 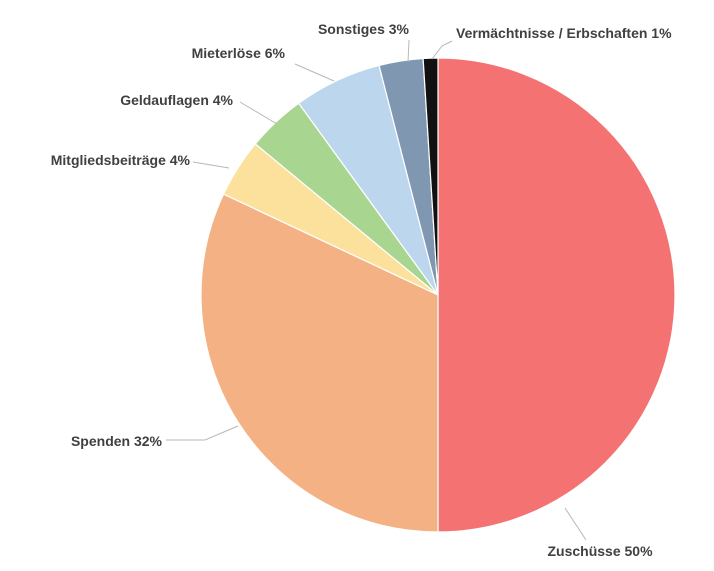 I want to click on slice-label-3: Geldauflagen 4%, so click(x=176, y=100).